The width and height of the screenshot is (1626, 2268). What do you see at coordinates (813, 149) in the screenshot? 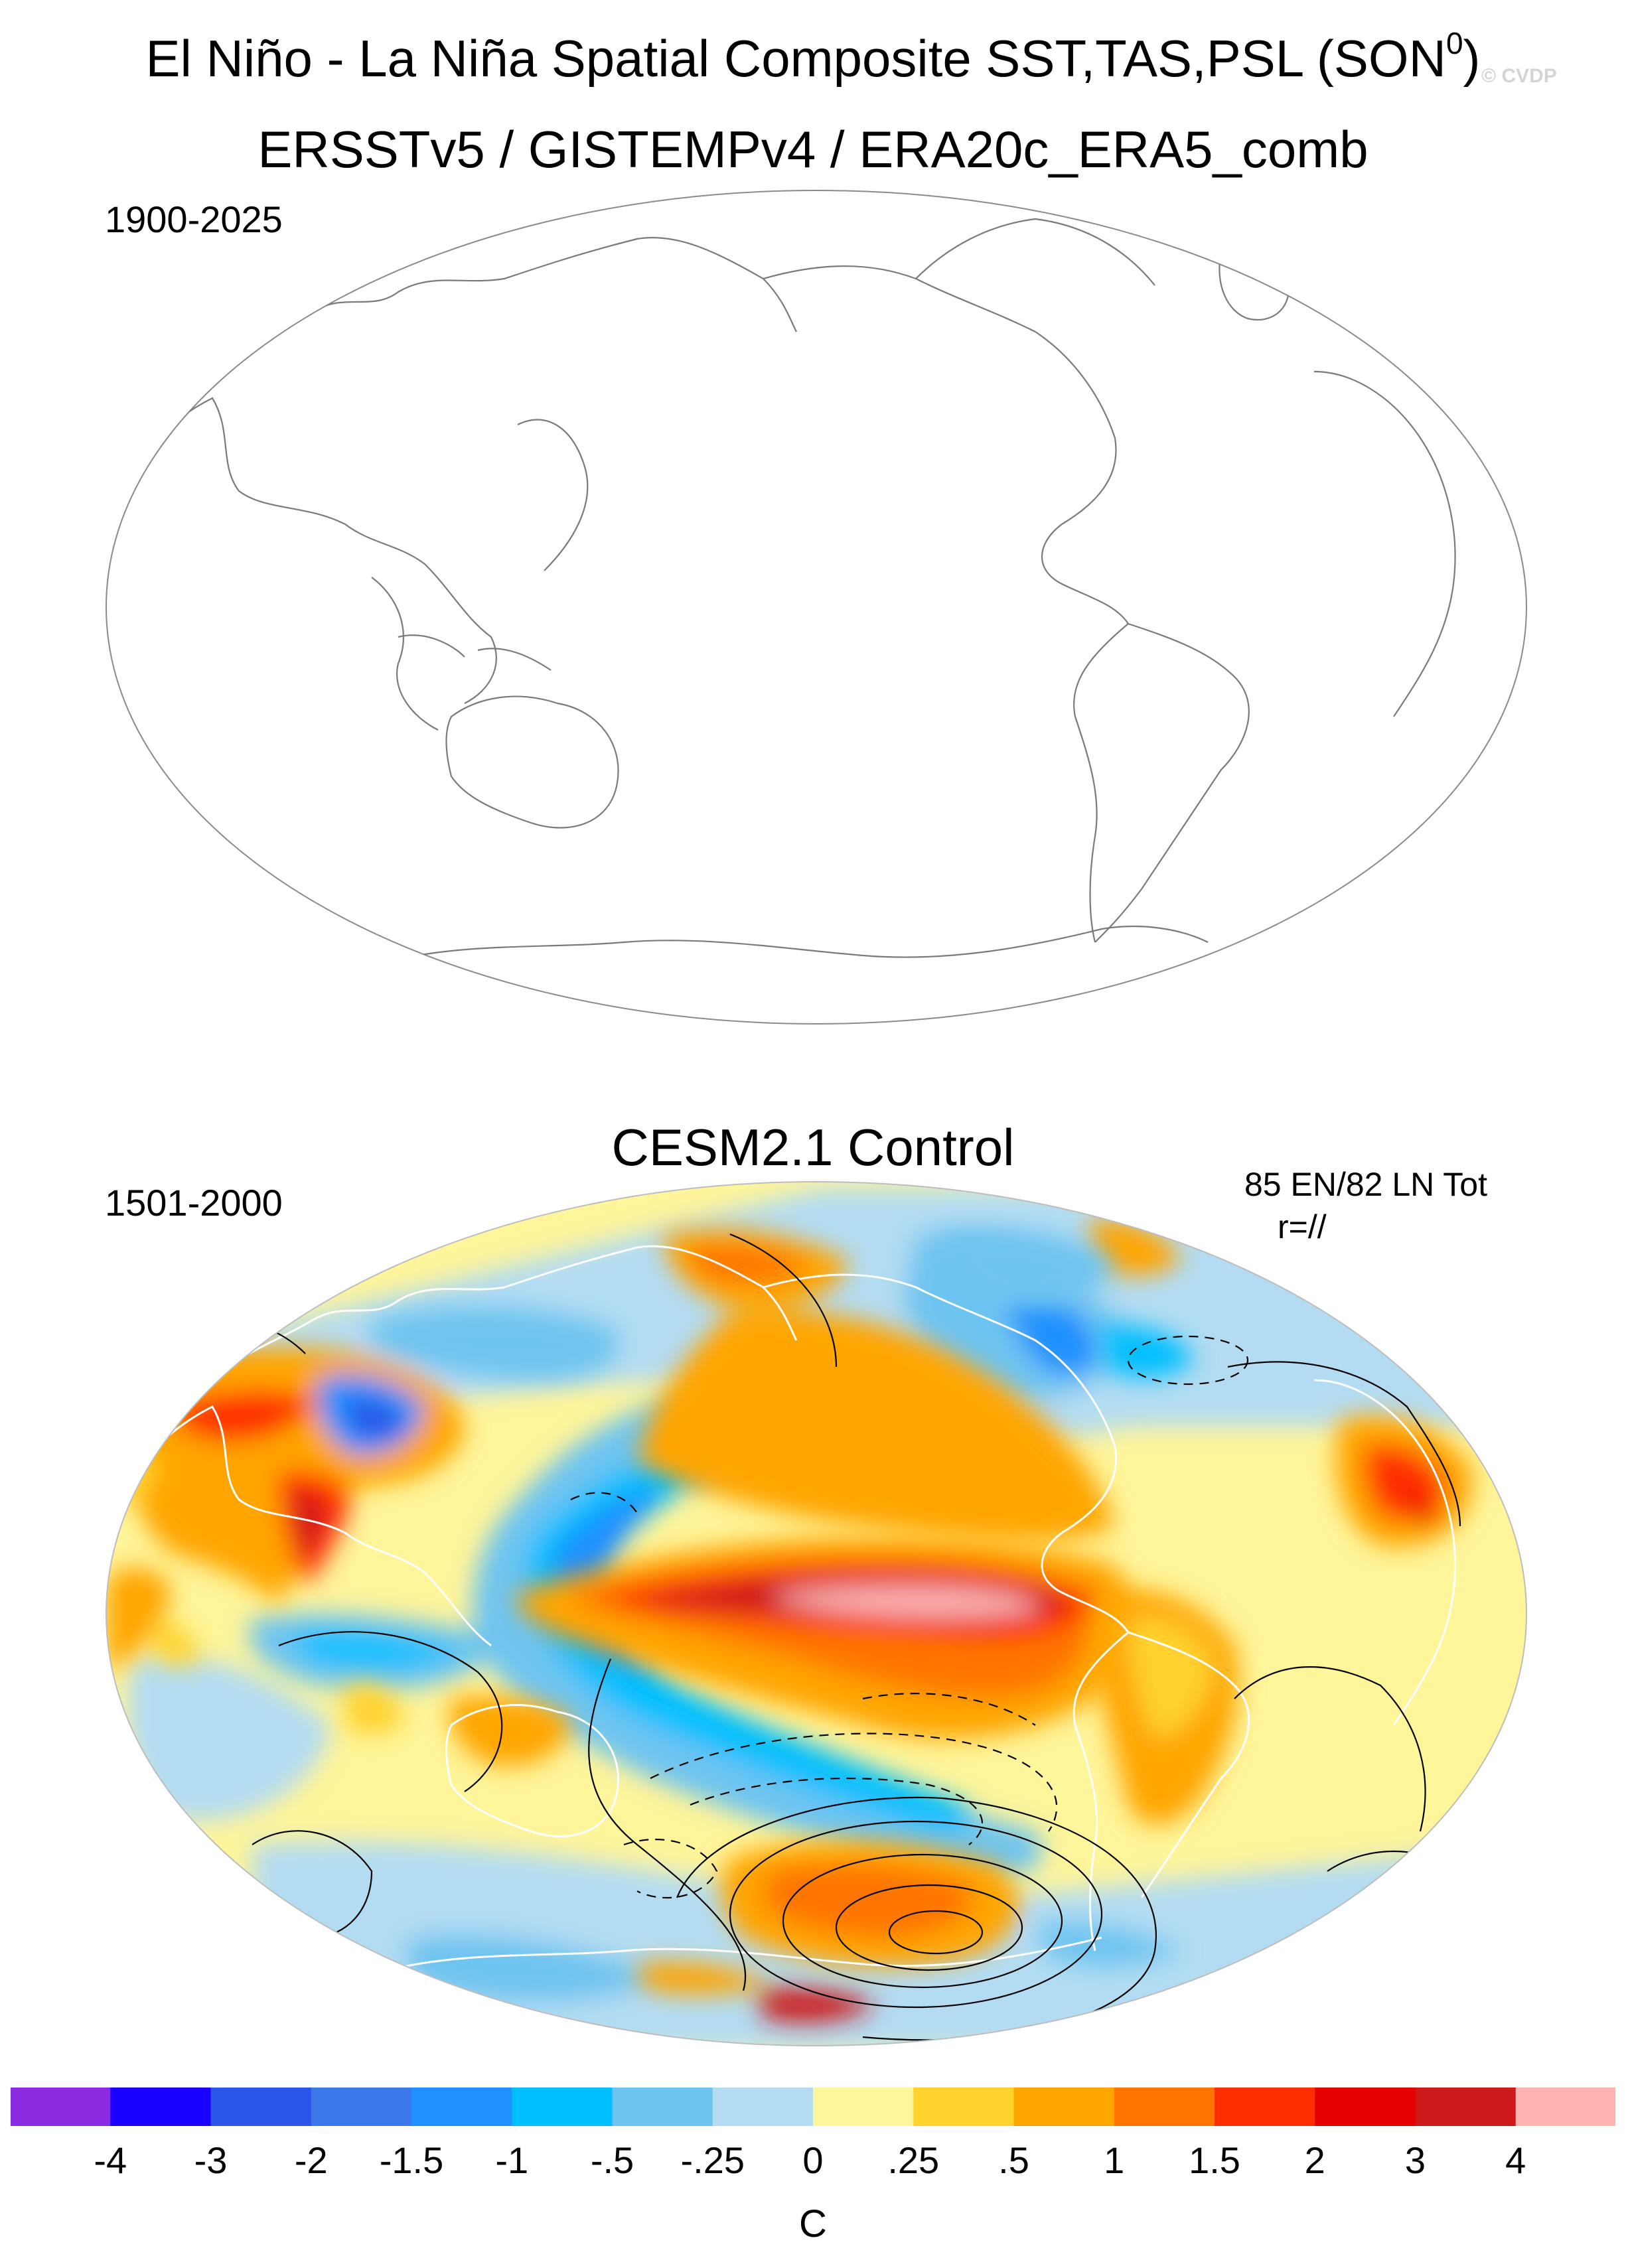
I see `top-panel-subtitle: ERSSTv5 / GISTEMPv4 / ERA20c_ERA5_comb` at bounding box center [813, 149].